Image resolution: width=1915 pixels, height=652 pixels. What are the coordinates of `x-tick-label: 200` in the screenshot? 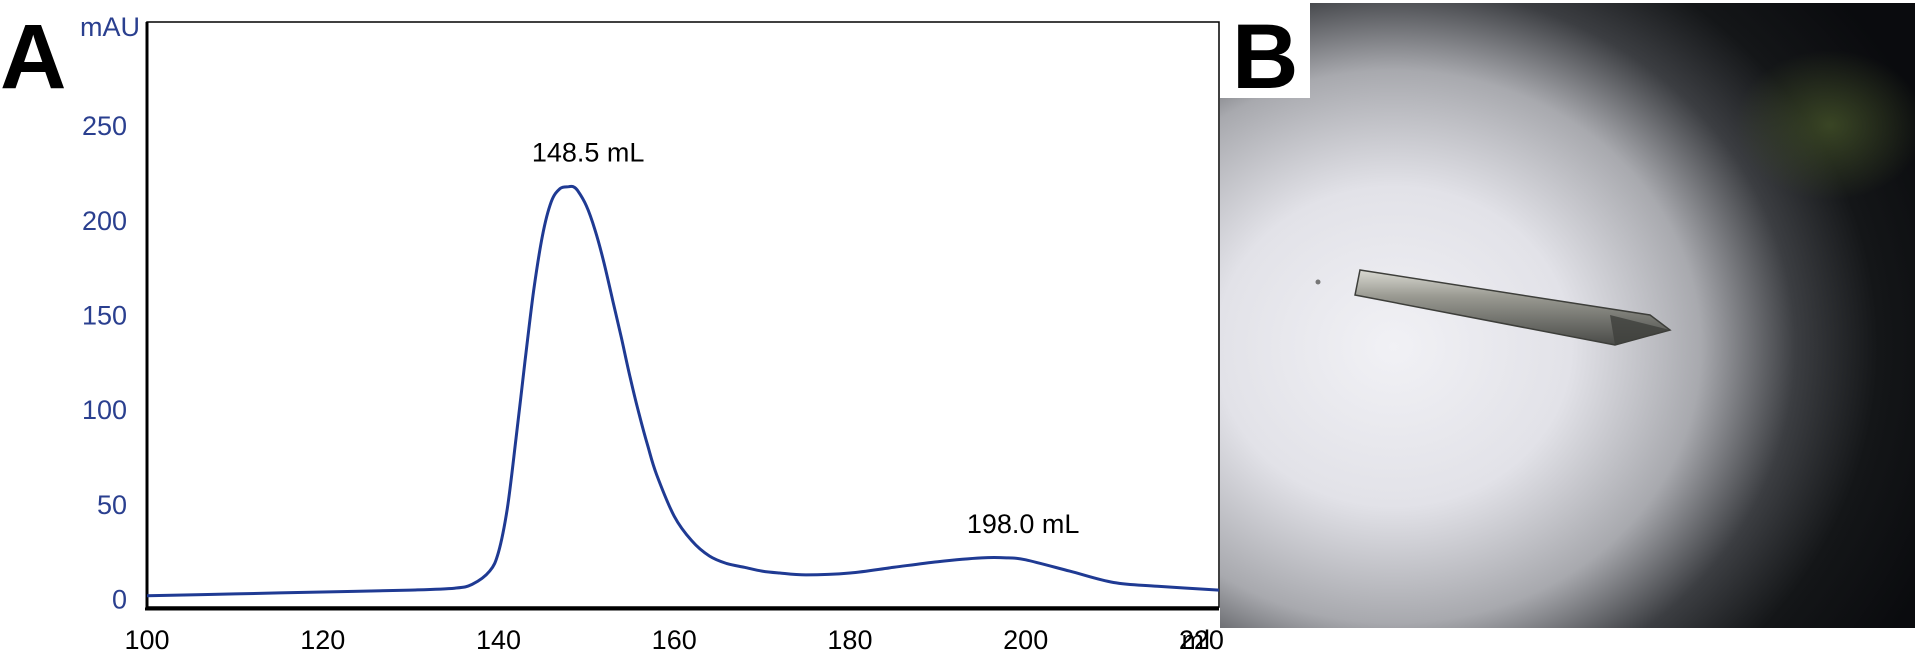 It's located at (1025, 638).